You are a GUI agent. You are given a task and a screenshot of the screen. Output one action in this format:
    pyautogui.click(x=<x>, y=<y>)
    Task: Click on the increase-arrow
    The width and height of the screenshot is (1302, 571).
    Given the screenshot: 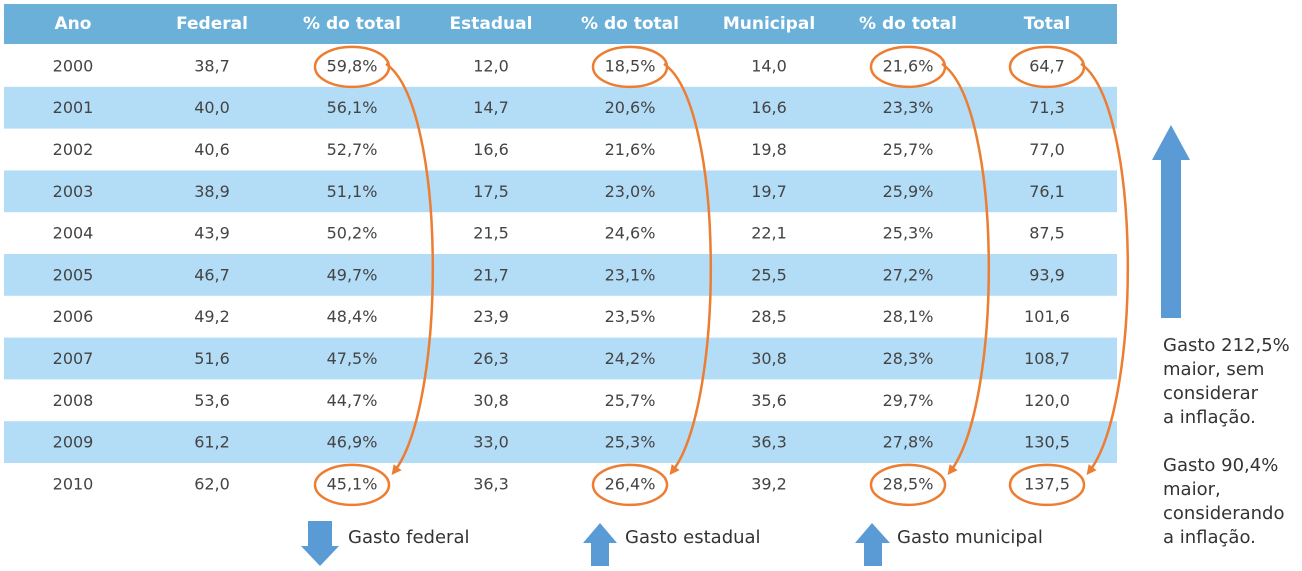 What is the action you would take?
    pyautogui.click(x=1171, y=221)
    